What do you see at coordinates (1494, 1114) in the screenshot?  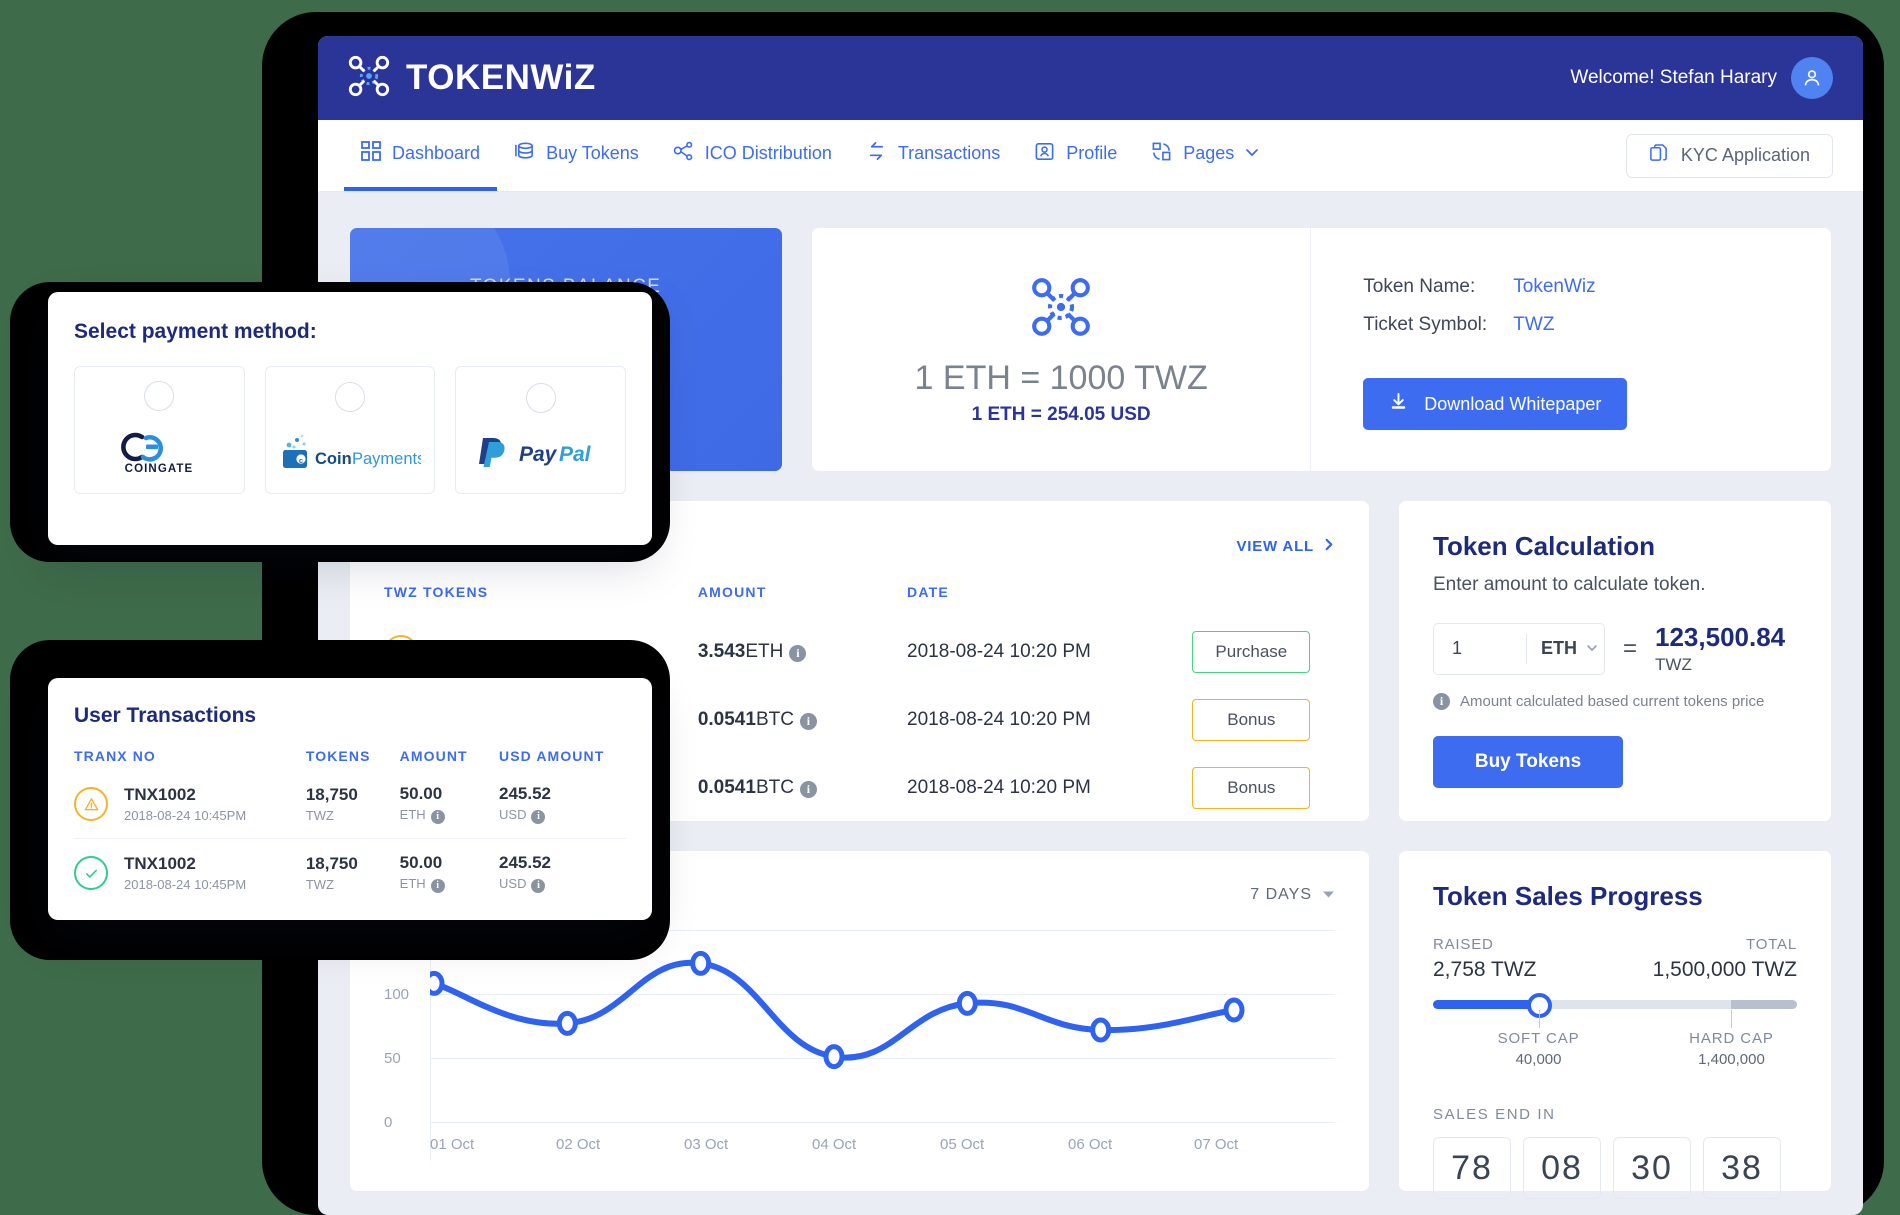 I see `sales-end-label: SALES END IN` at bounding box center [1494, 1114].